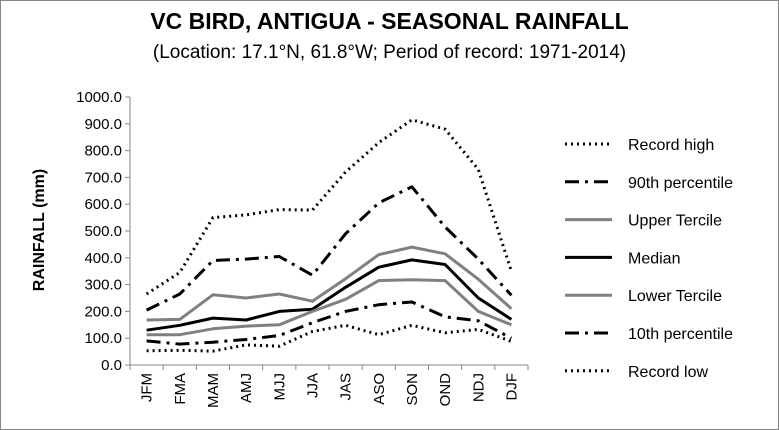 Image resolution: width=779 pixels, height=430 pixels. Describe the element at coordinates (103, 231) in the screenshot. I see `y-tick-label: 500.0` at that location.